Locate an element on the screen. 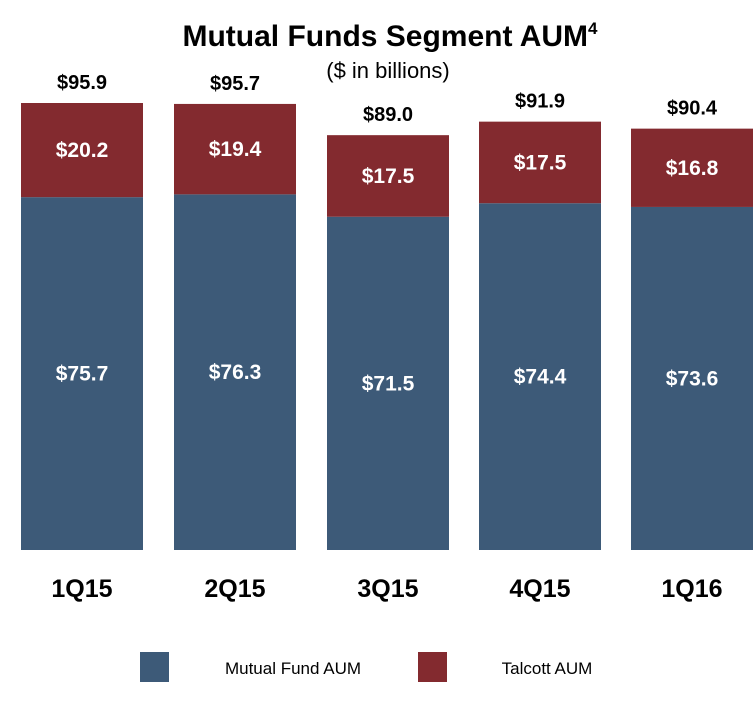 The width and height of the screenshot is (753, 706). total-label-3q15: $89.0 is located at coordinates (388, 115).